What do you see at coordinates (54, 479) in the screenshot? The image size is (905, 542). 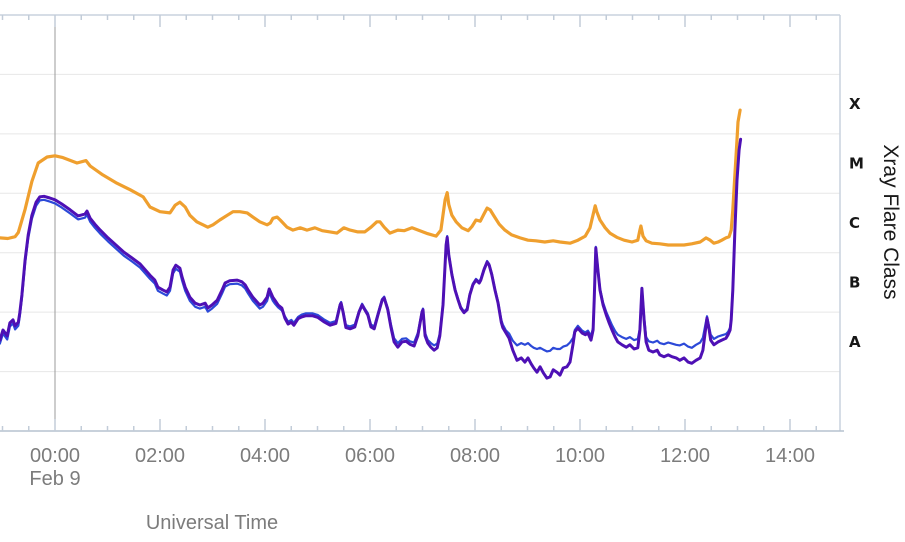 I see `x-axis-date-label: Feb 9` at bounding box center [54, 479].